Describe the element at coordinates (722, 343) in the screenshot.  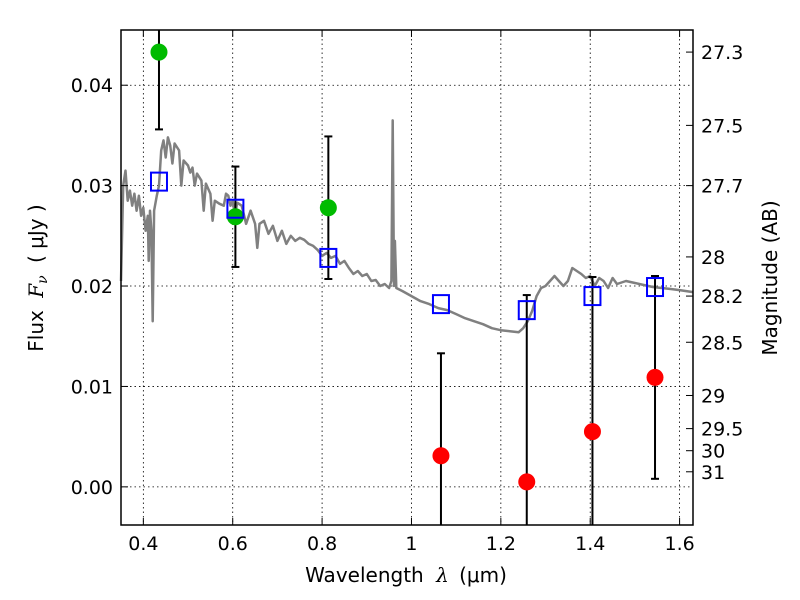
I see `mag-tick-label: 28.5` at that location.